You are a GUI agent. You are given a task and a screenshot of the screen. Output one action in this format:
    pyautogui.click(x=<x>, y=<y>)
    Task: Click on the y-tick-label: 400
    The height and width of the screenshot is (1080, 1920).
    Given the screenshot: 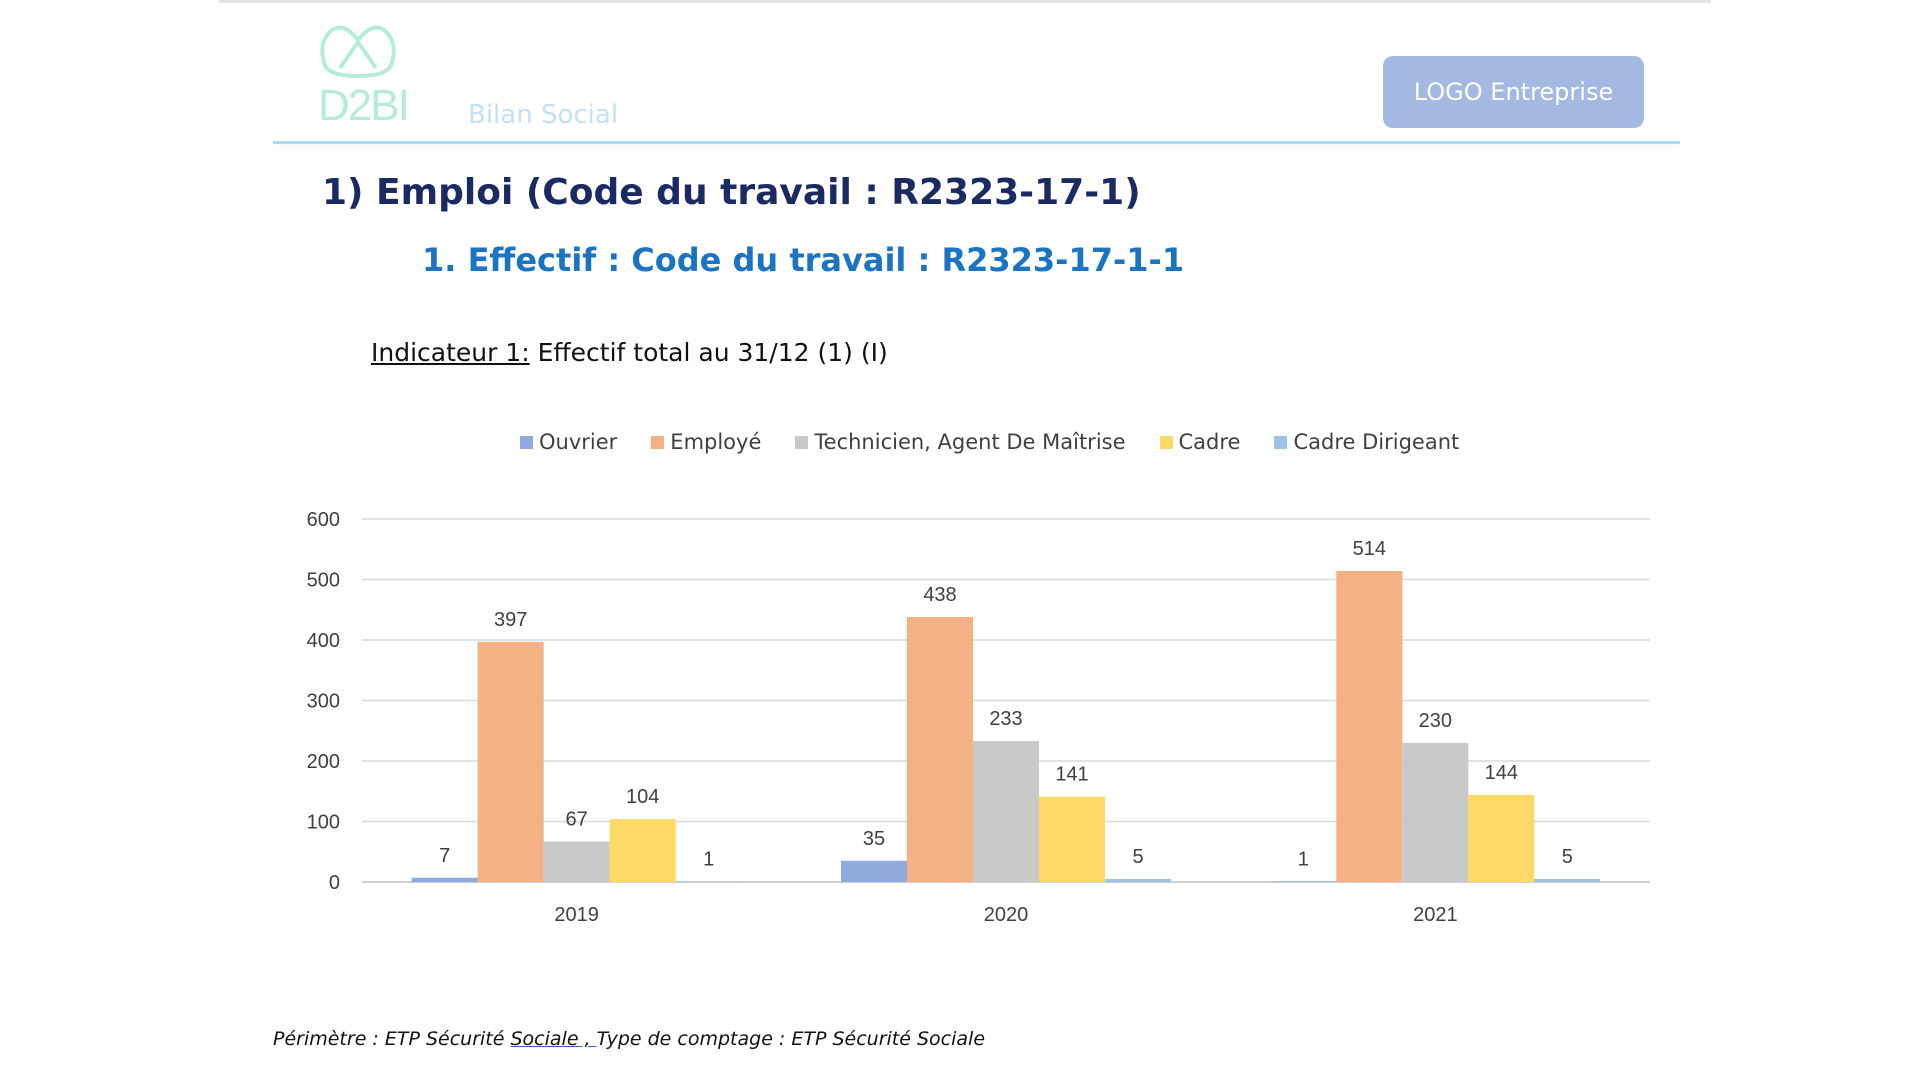 What is the action you would take?
    pyautogui.click(x=323, y=641)
    